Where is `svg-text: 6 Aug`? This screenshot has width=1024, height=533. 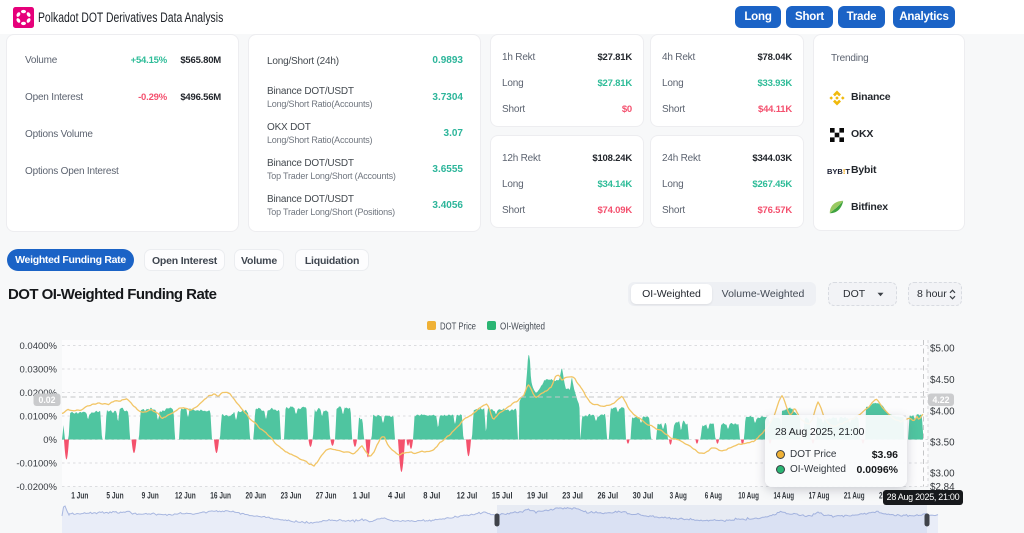 svg-text: 6 Aug is located at coordinates (713, 496).